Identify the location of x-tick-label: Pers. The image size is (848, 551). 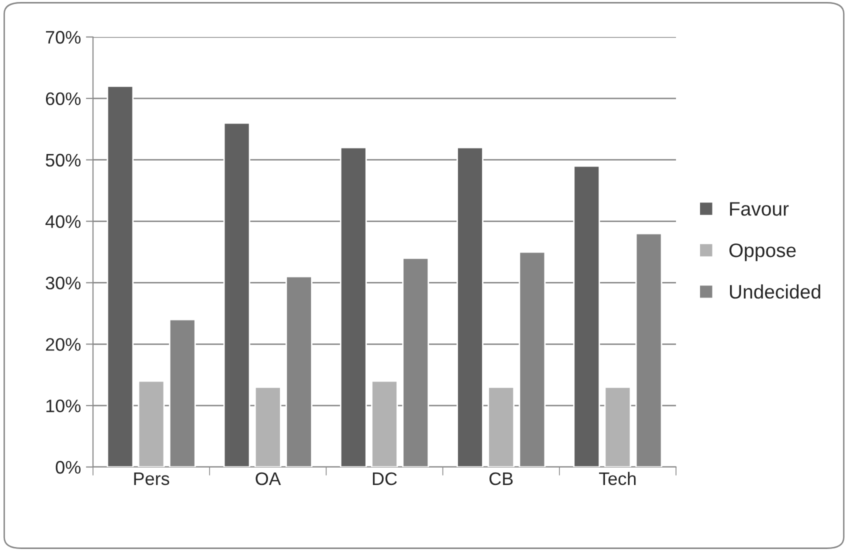
(152, 479).